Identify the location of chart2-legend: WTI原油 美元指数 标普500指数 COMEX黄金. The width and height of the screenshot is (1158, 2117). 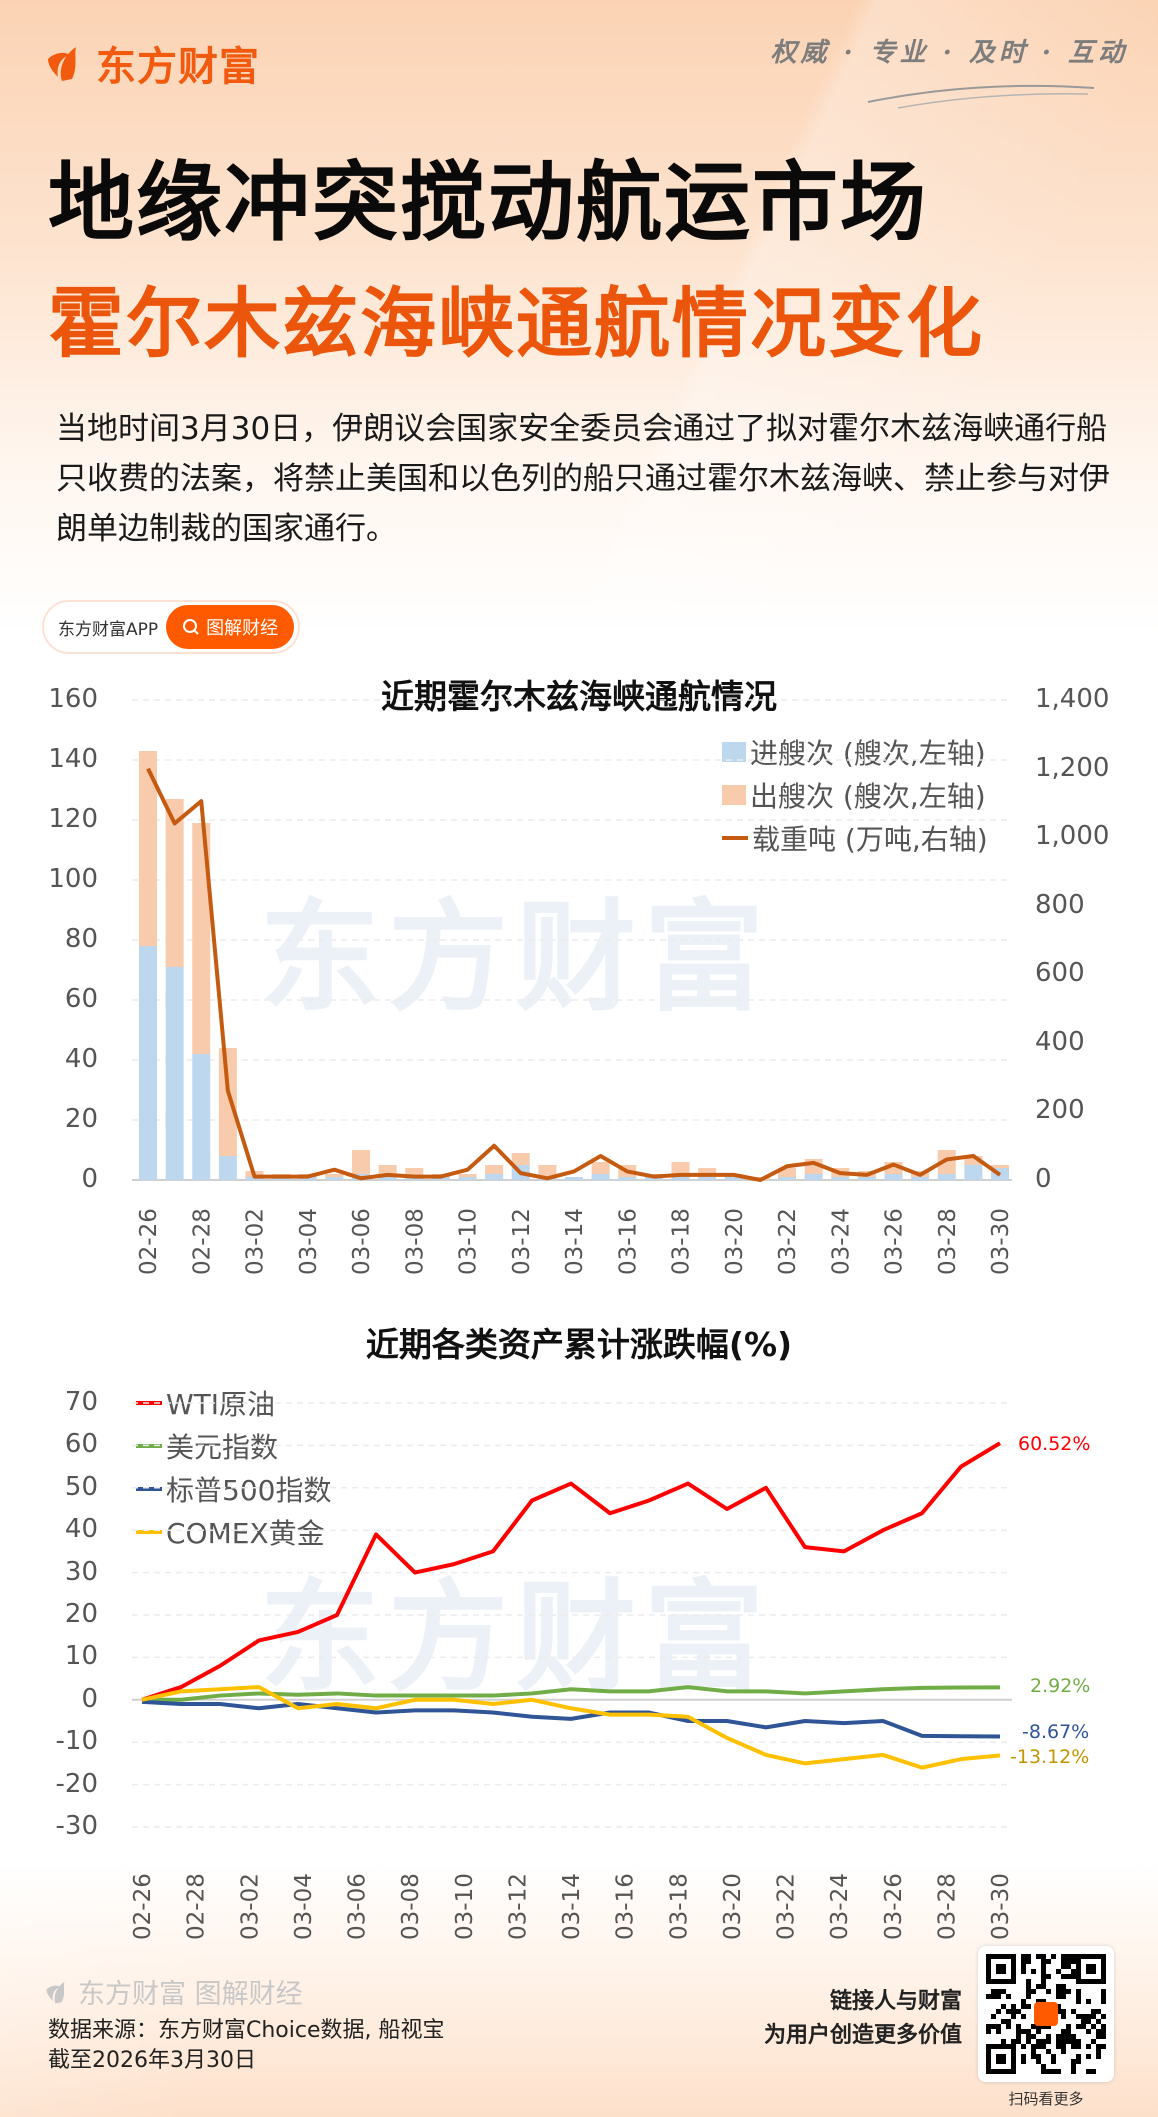
(233, 1467).